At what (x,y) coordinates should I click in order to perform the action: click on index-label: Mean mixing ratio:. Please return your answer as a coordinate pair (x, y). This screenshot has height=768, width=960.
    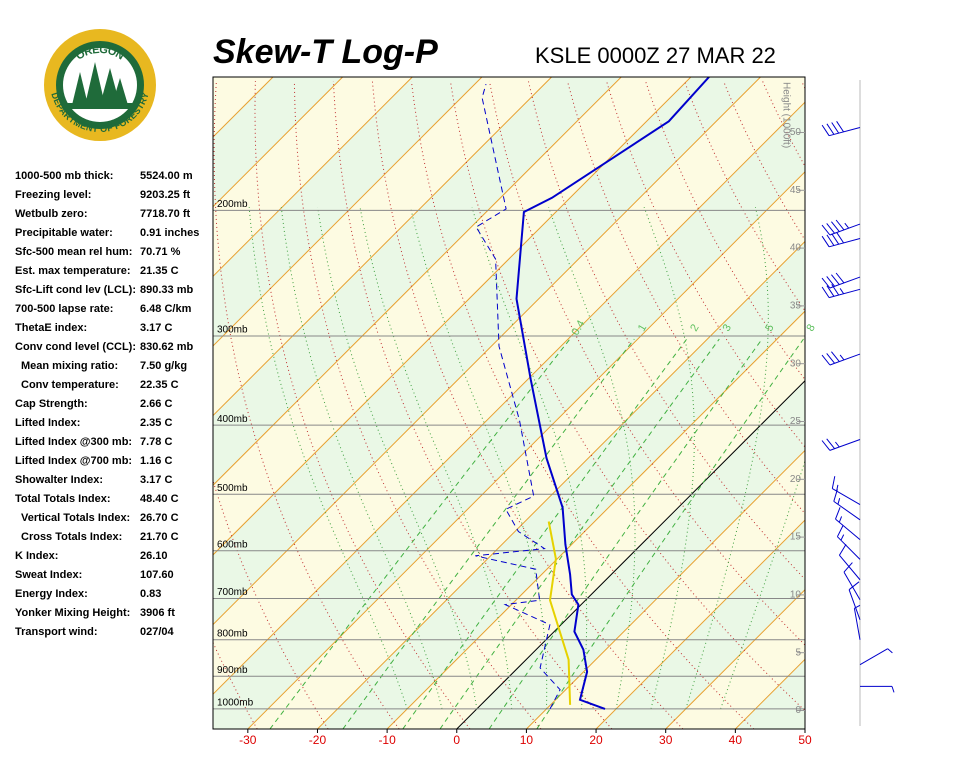
    Looking at the image, I should click on (69, 366).